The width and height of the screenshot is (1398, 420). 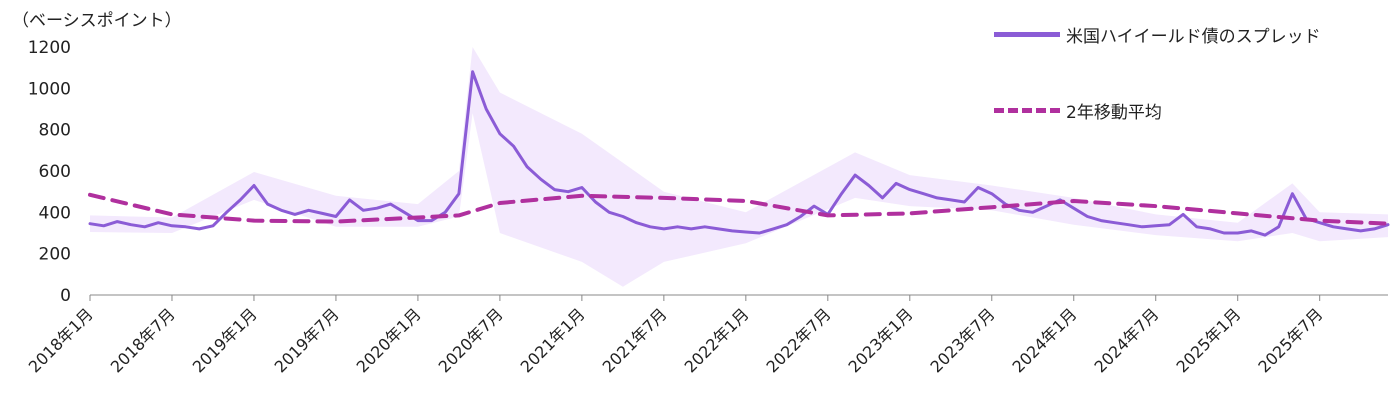 What do you see at coordinates (553, 340) in the screenshot?
I see `x-tick-label: 2021年1月` at bounding box center [553, 340].